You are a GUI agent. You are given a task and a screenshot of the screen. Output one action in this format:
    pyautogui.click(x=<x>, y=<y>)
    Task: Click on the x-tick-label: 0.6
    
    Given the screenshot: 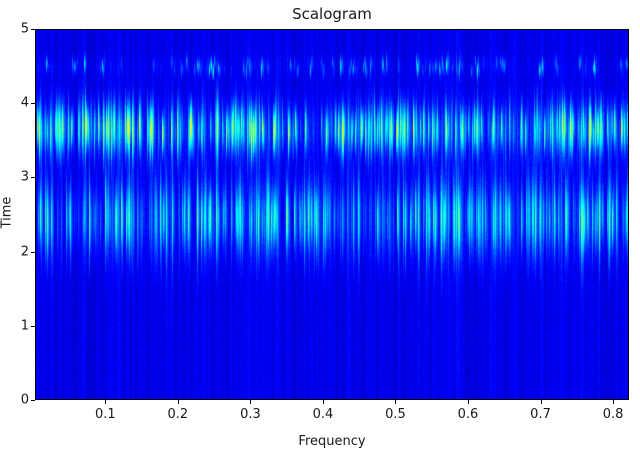 What is the action you would take?
    pyautogui.click(x=468, y=414)
    